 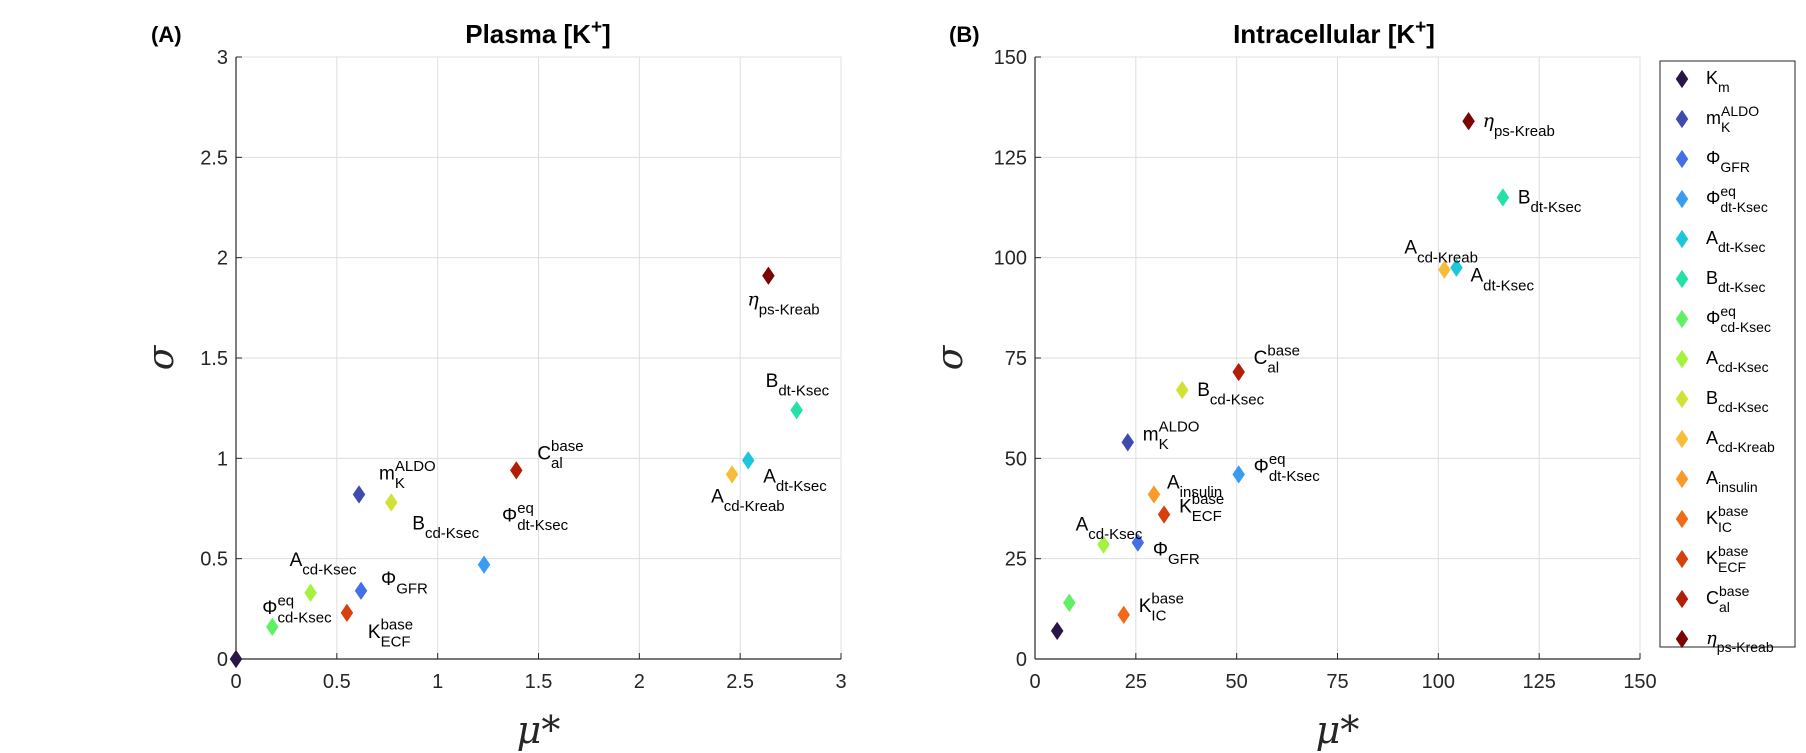 What do you see at coordinates (337, 682) in the screenshot?
I see `x-tick-label: 0.5` at bounding box center [337, 682].